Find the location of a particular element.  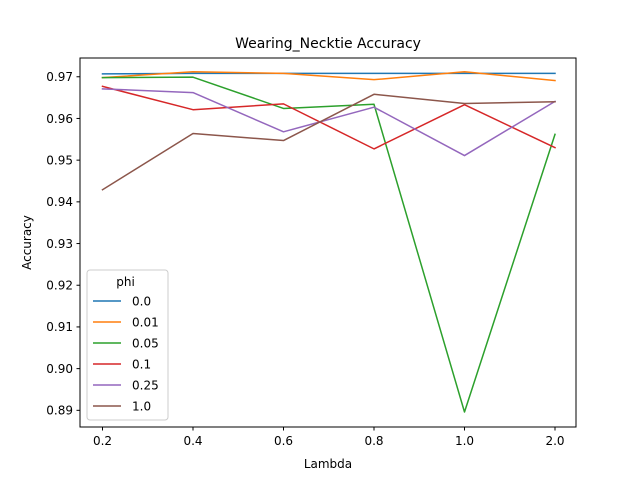

x-tick-label: 0.2 is located at coordinates (102, 441).